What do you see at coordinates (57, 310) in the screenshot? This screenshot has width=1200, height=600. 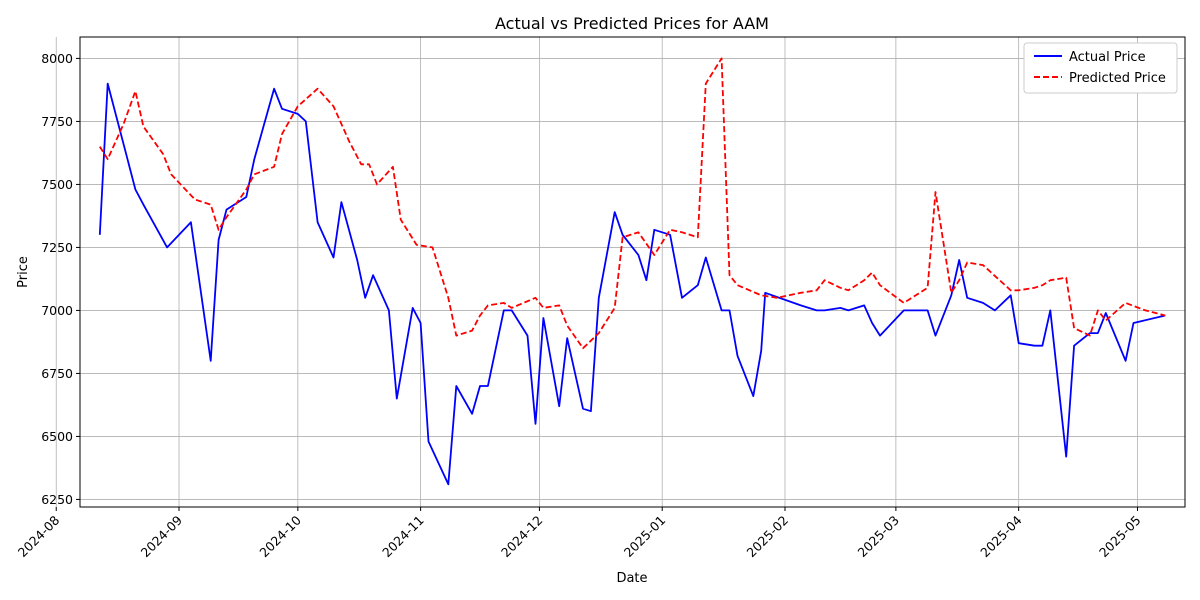 I see `y-tick-label: 7000` at bounding box center [57, 310].